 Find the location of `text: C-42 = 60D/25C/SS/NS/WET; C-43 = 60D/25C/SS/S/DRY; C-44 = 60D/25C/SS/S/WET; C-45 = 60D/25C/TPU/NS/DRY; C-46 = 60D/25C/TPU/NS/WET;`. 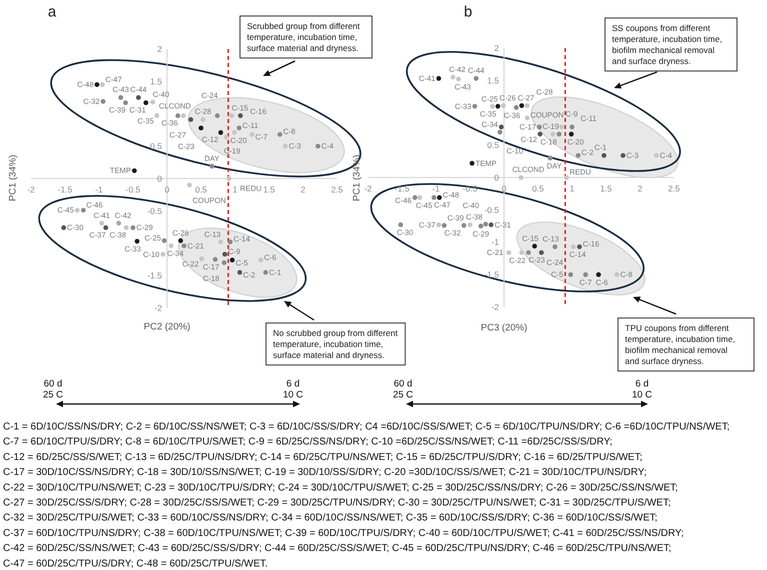

text: C-42 = 60D/25C/SS/NS/WET; C-43 = 60D/25C/SS/S/DRY; C-44 = 60D/25C/SS/S/WET; C-45 = 60D/25C/TPU/NS/DRY; C-46 = 60D/25C/TPU/NS/WET; is located at coordinates (337, 548).